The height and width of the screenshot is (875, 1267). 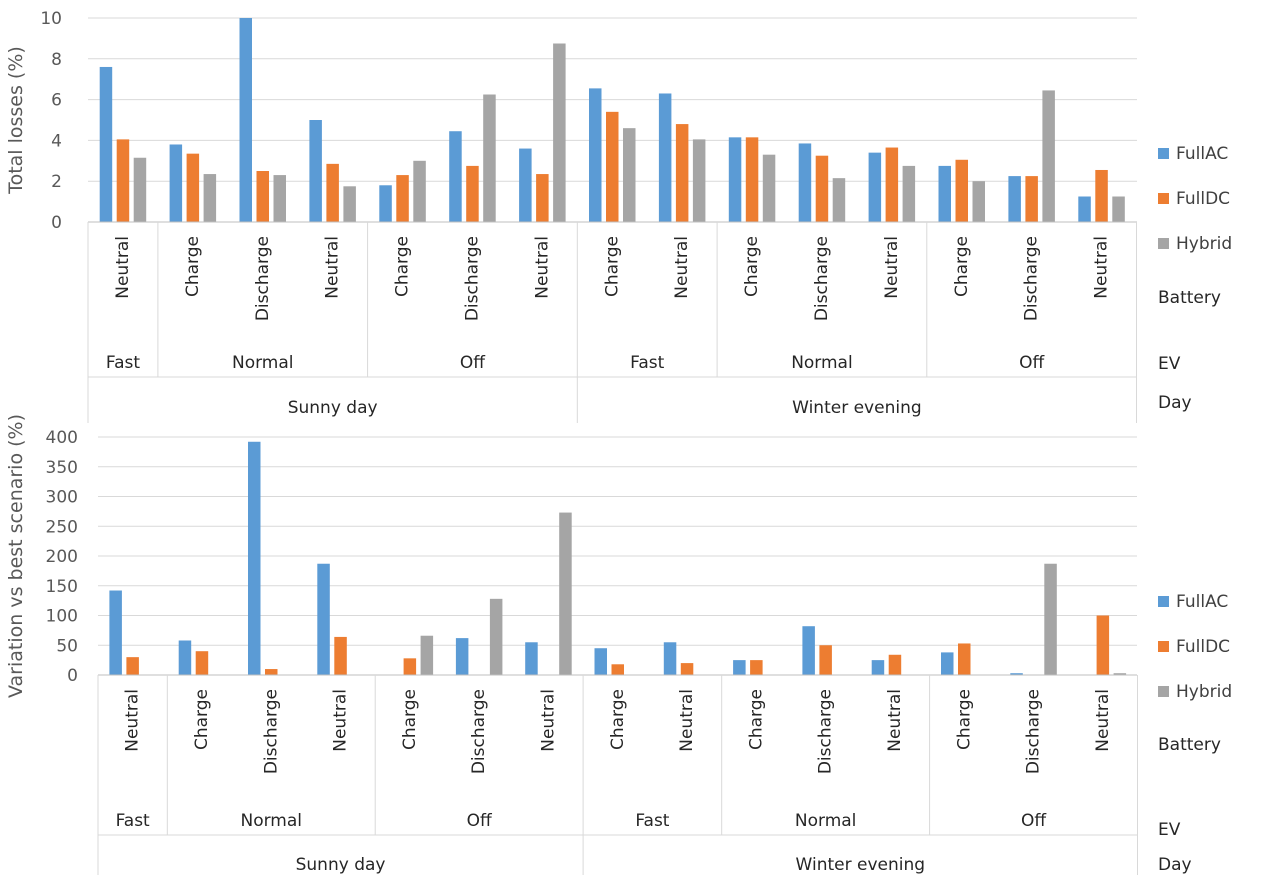 I want to click on y-tick-label: 8, so click(x=56, y=60).